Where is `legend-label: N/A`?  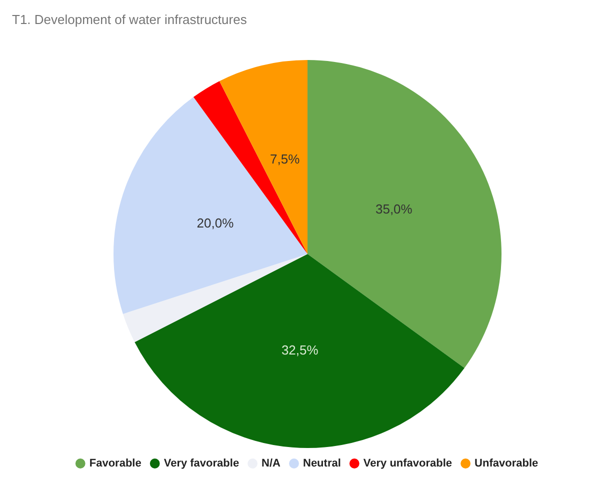
legend-label: N/A is located at coordinates (271, 464).